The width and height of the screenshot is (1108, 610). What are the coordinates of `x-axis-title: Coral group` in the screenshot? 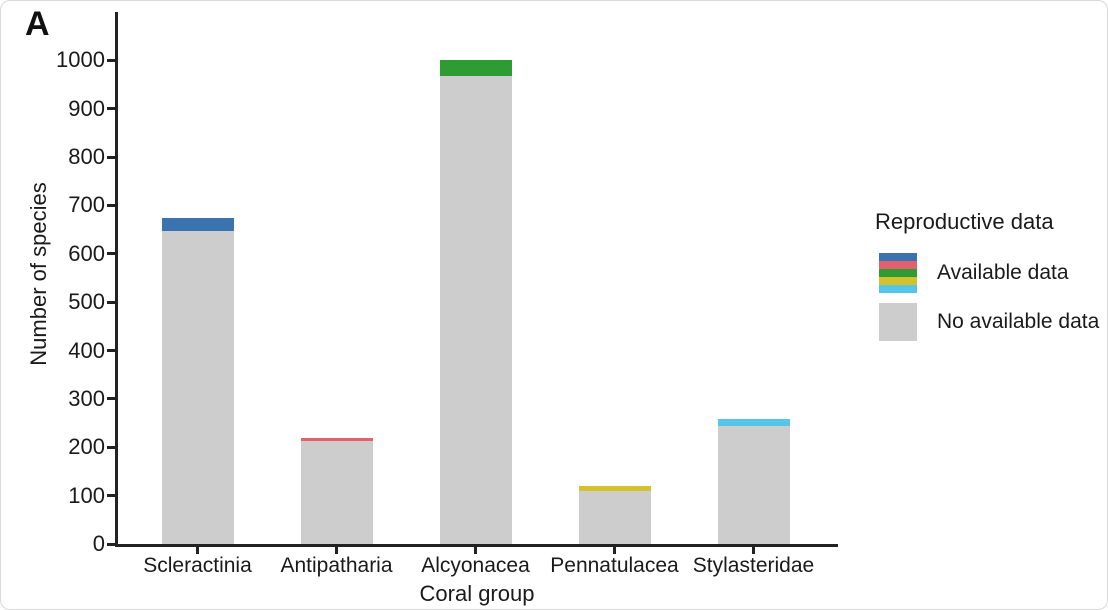 It's located at (477, 593).